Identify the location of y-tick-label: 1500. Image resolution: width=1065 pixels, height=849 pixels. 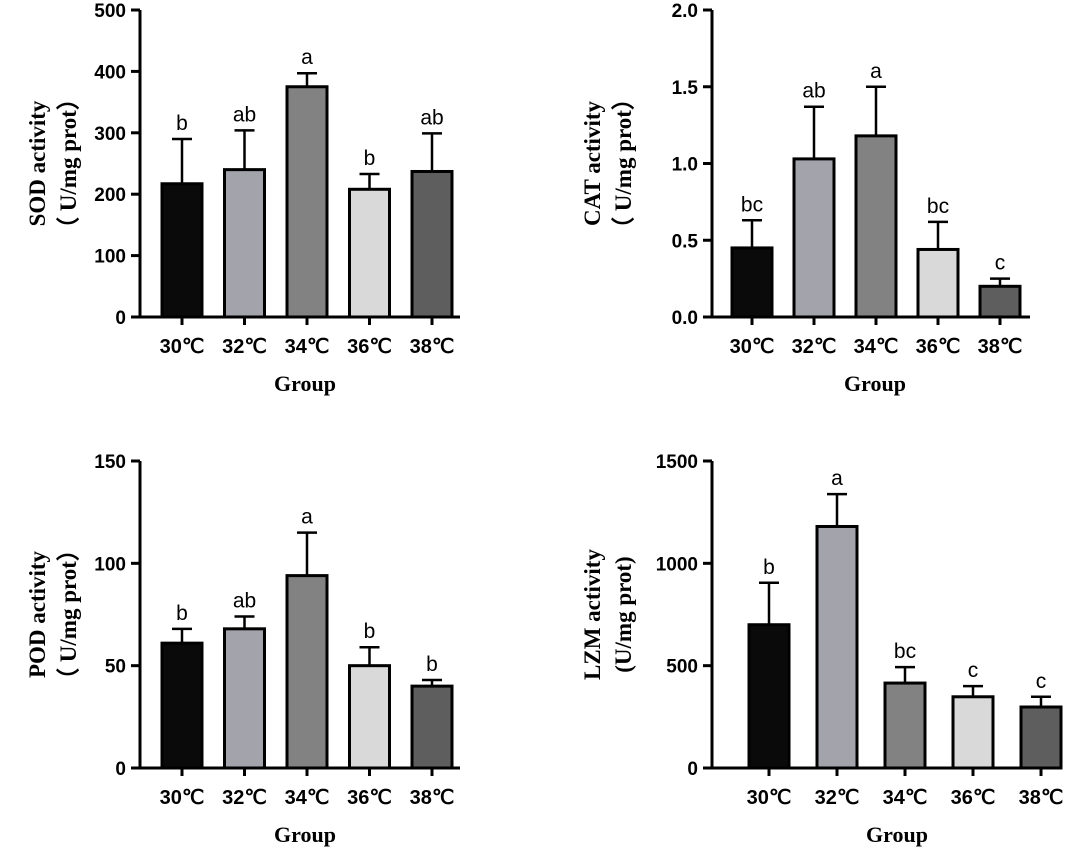
(677, 462).